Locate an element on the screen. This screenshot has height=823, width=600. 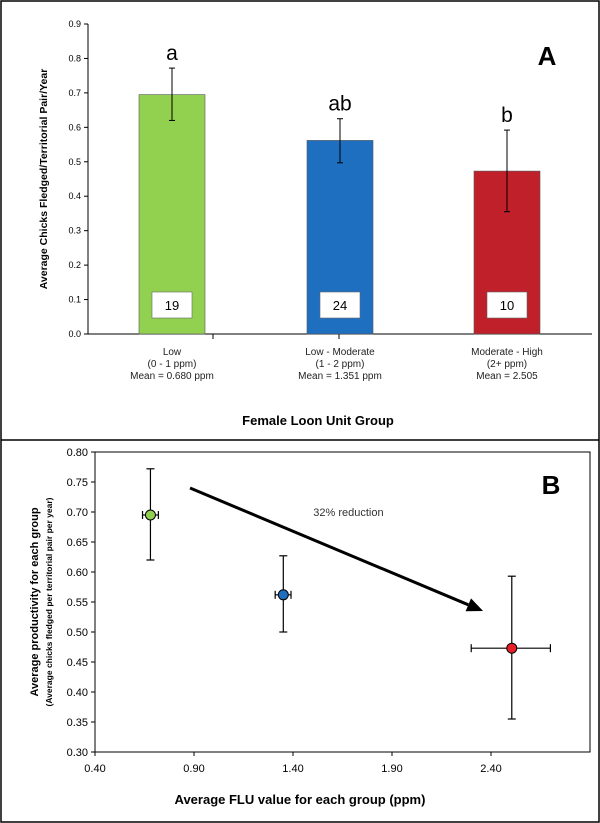
panel-label: B is located at coordinates (551, 485).